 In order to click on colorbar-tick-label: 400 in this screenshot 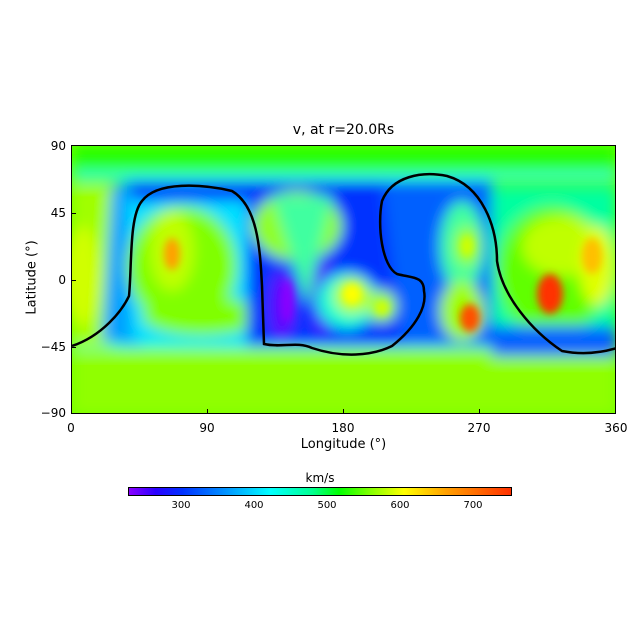, I will do `click(254, 505)`.